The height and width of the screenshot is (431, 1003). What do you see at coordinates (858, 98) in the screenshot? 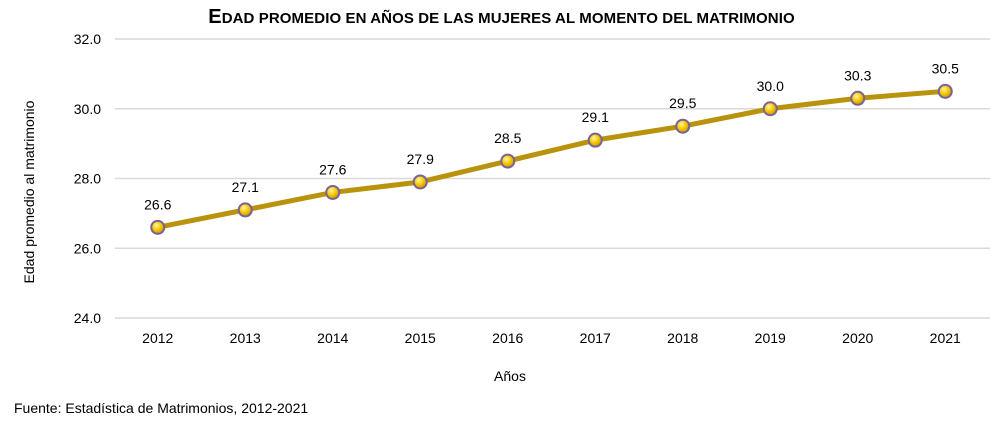
I see `data-point-2020` at bounding box center [858, 98].